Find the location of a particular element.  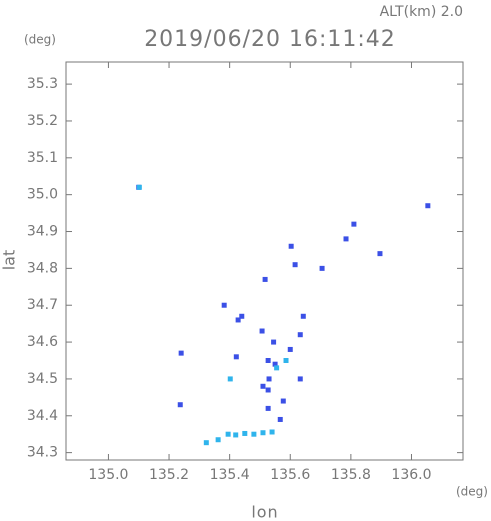

y-tick-label: 35.3 is located at coordinates (42, 84).